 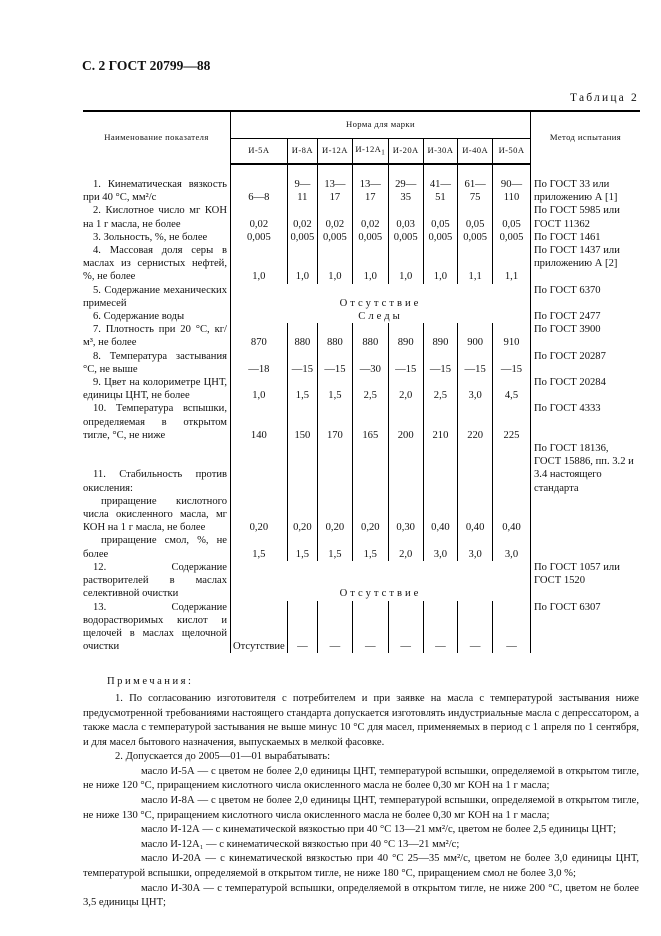 What do you see at coordinates (405, 389) in the screenshot?
I see `row-value: 2,0` at bounding box center [405, 389].